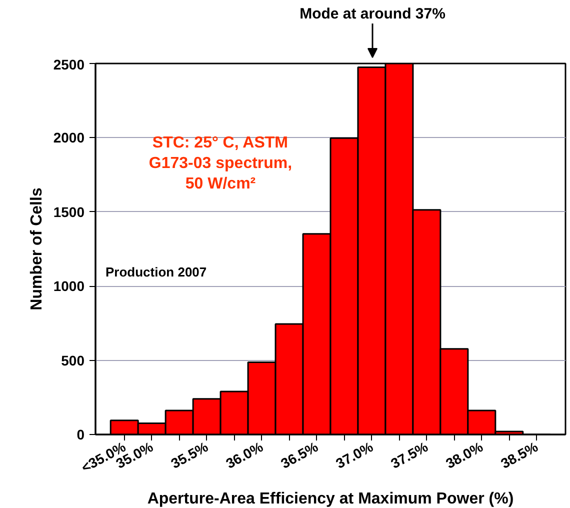 The height and width of the screenshot is (508, 570). What do you see at coordinates (69, 286) in the screenshot?
I see `y-tick-label: 1000` at bounding box center [69, 286].